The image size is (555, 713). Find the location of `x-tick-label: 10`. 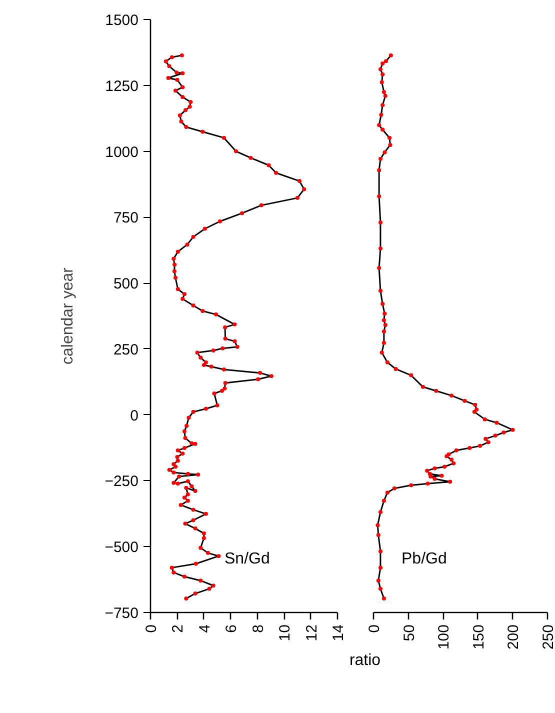

x-tick-label: 10 is located at coordinates (285, 633).